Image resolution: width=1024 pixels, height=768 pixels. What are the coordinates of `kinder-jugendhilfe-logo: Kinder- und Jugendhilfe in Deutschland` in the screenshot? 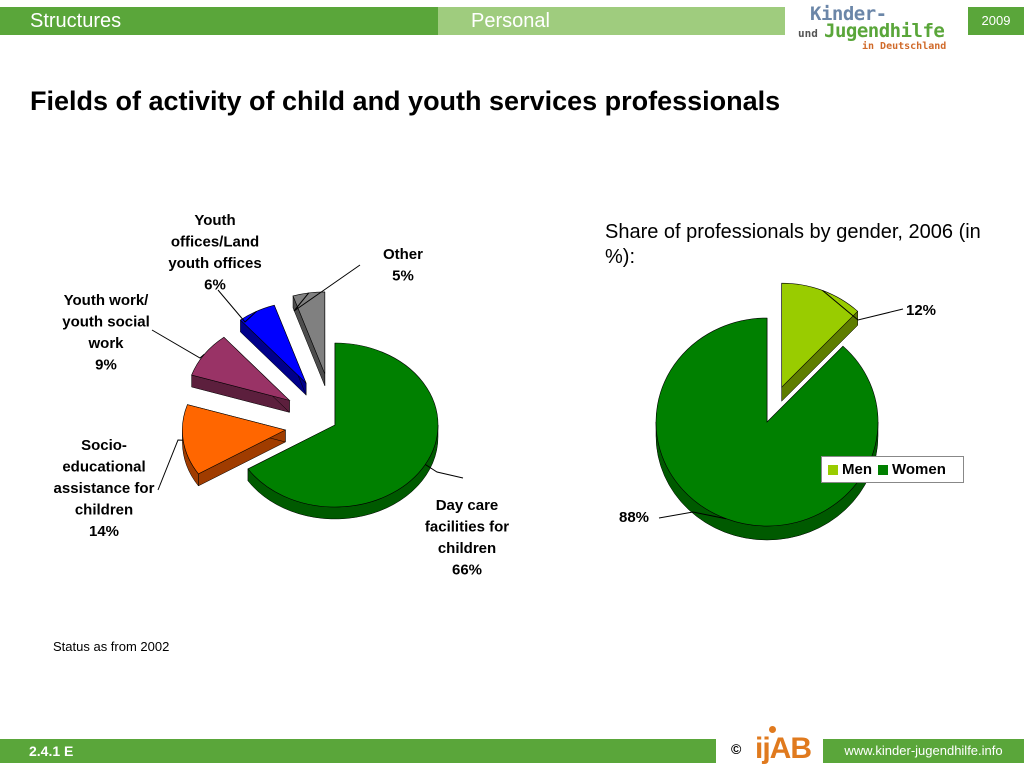 It's located at (878, 29).